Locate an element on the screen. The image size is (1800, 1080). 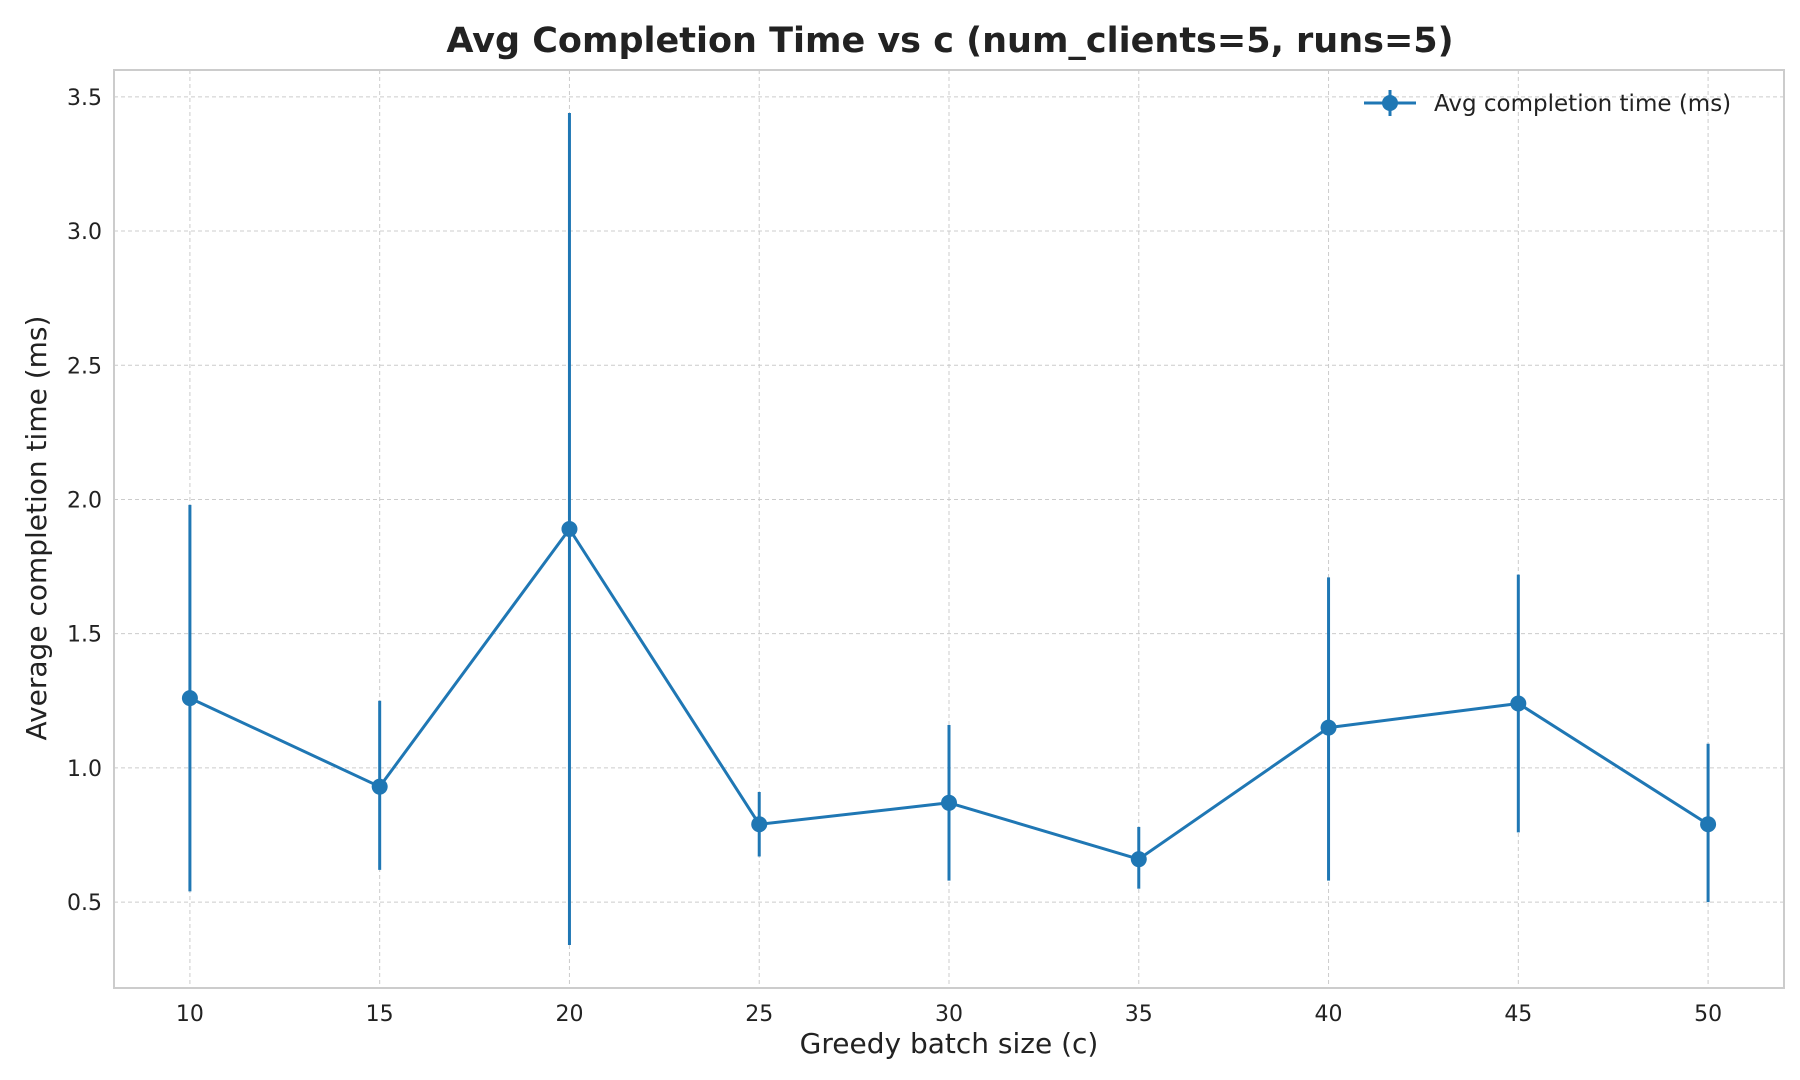
x-tick-label: 20 is located at coordinates (569, 1014).